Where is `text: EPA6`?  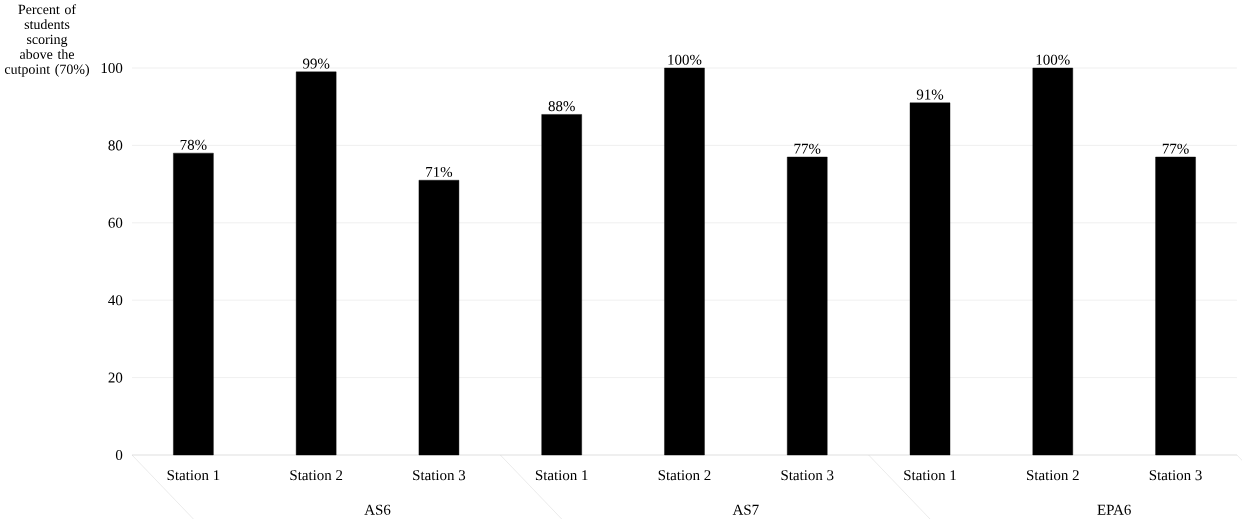 text: EPA6 is located at coordinates (1114, 509).